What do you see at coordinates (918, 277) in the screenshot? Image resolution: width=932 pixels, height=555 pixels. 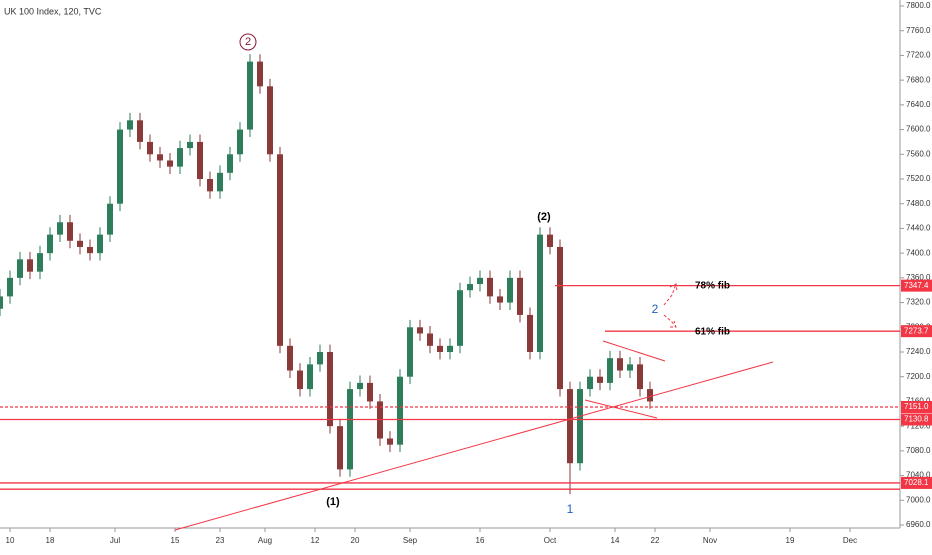 I see `y-tick-label: 7360.0` at bounding box center [918, 277].